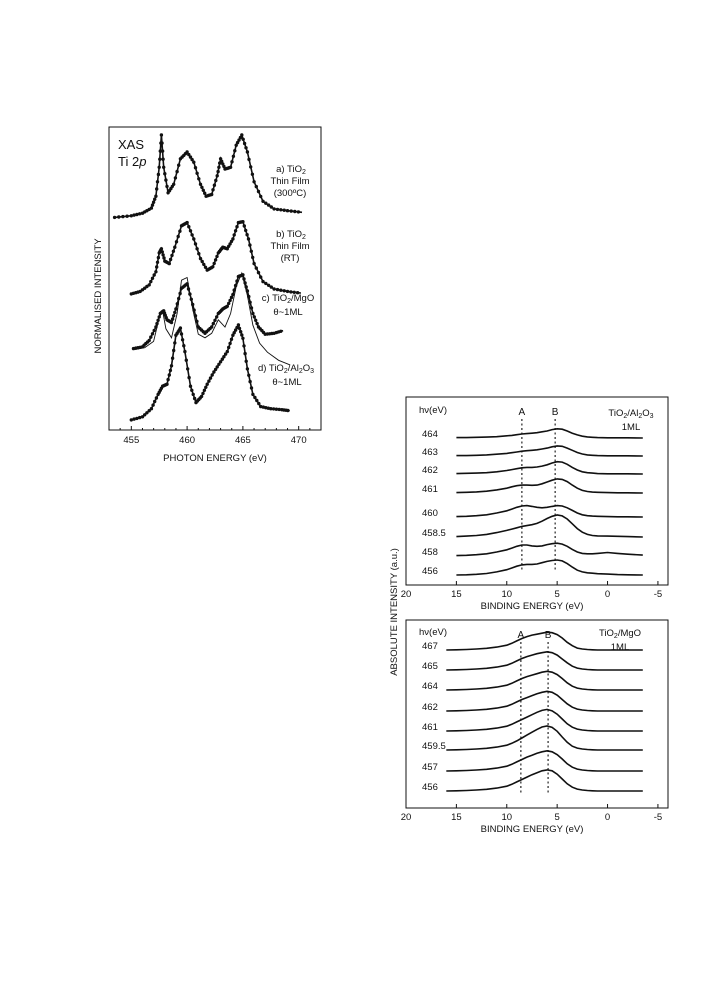 The image size is (725, 991). What do you see at coordinates (131, 144) in the screenshot?
I see `xas-title-line-1: XAS` at bounding box center [131, 144].